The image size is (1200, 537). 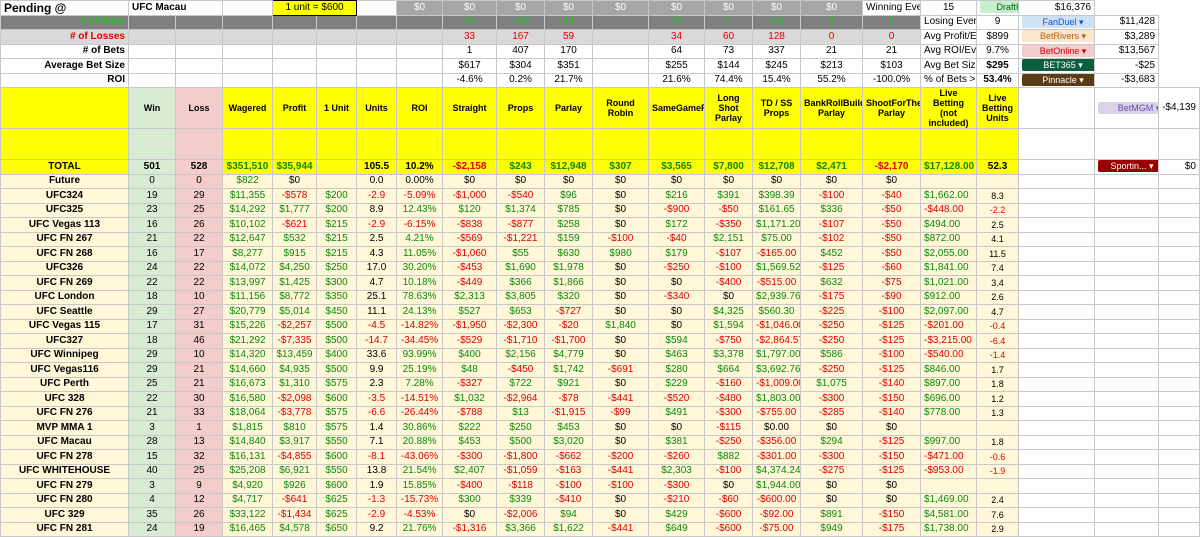 I want to click on data-cell: 1.4, so click(x=377, y=428).